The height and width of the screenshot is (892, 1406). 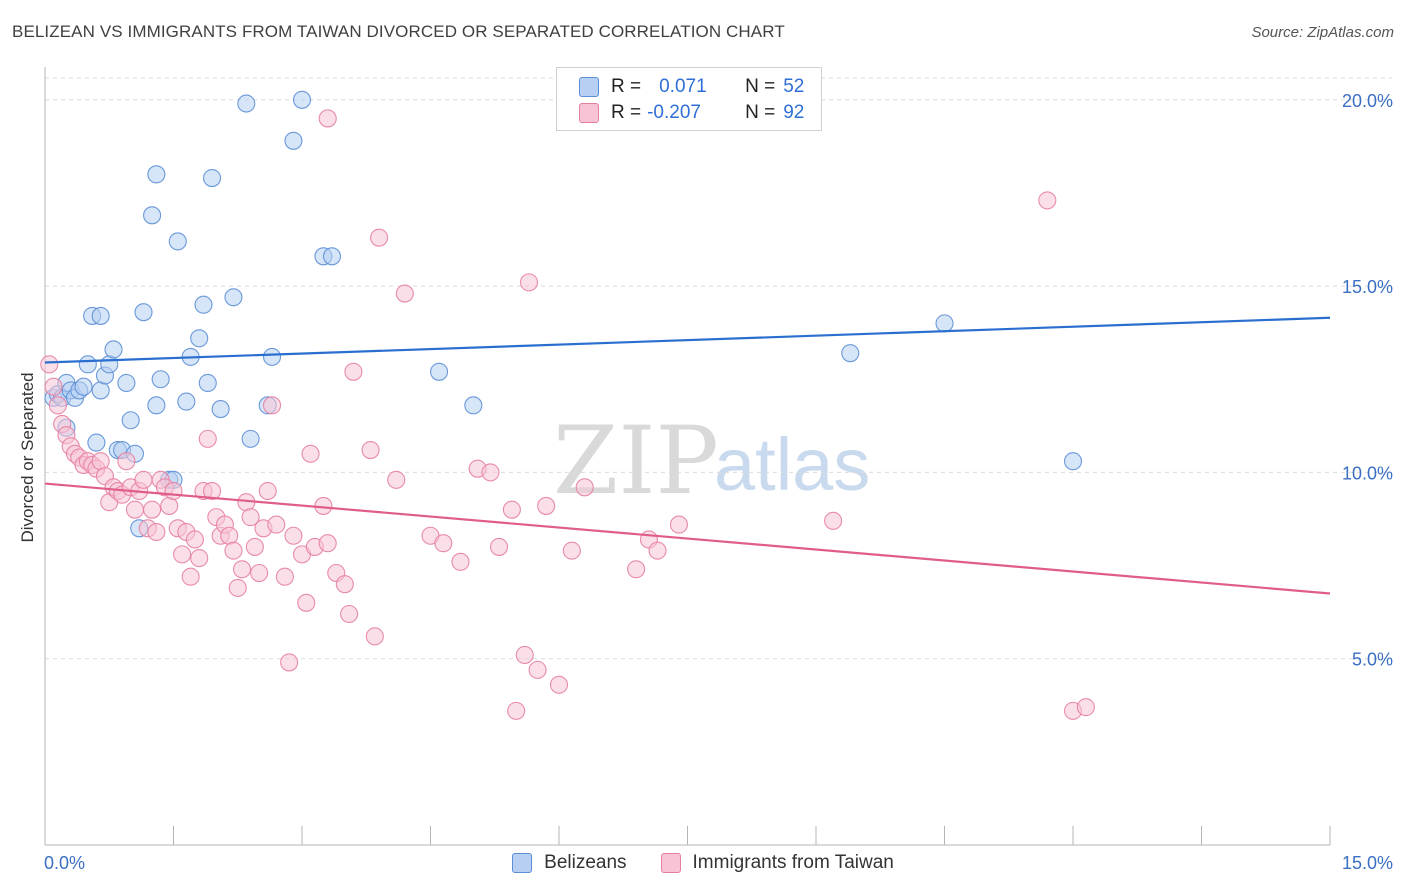 I want to click on watermark: ZIP atlas, so click(x=711, y=461).